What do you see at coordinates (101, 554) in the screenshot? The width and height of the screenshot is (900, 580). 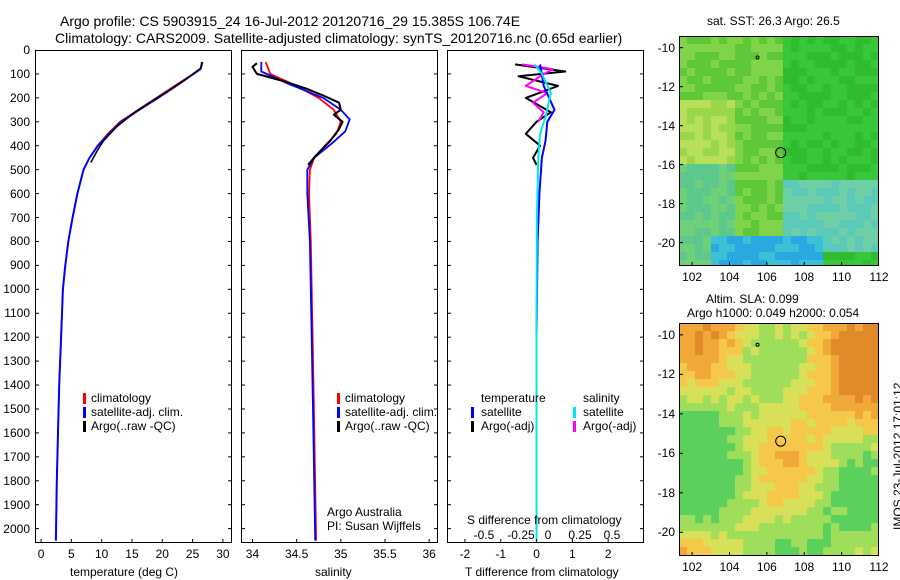 I see `temp-x-tick-label: 10` at bounding box center [101, 554].